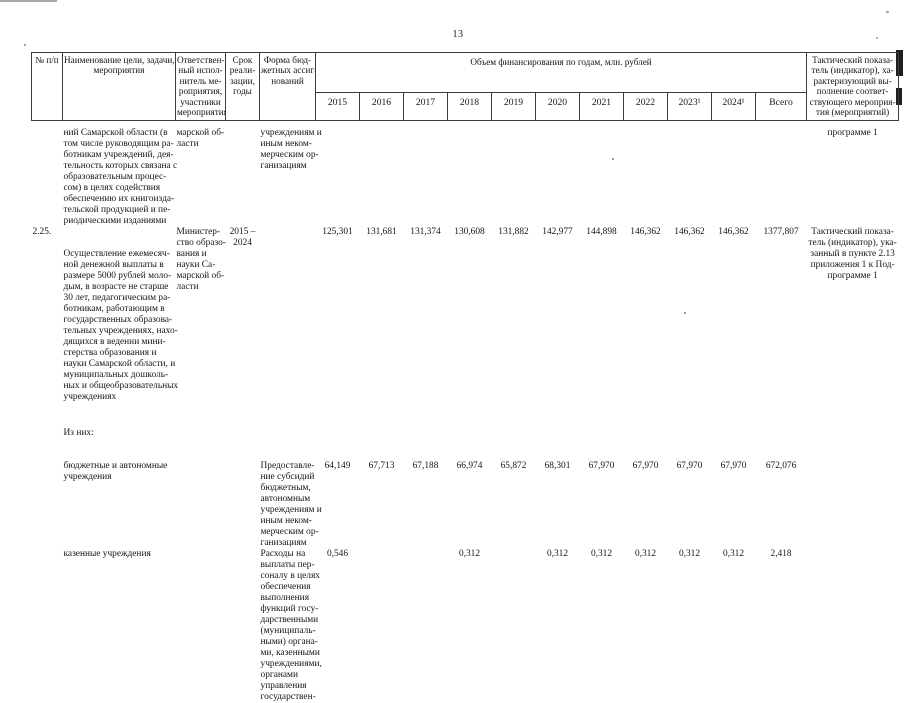  Describe the element at coordinates (601, 232) in the screenshot. I see `value-2021: 144,898` at that location.